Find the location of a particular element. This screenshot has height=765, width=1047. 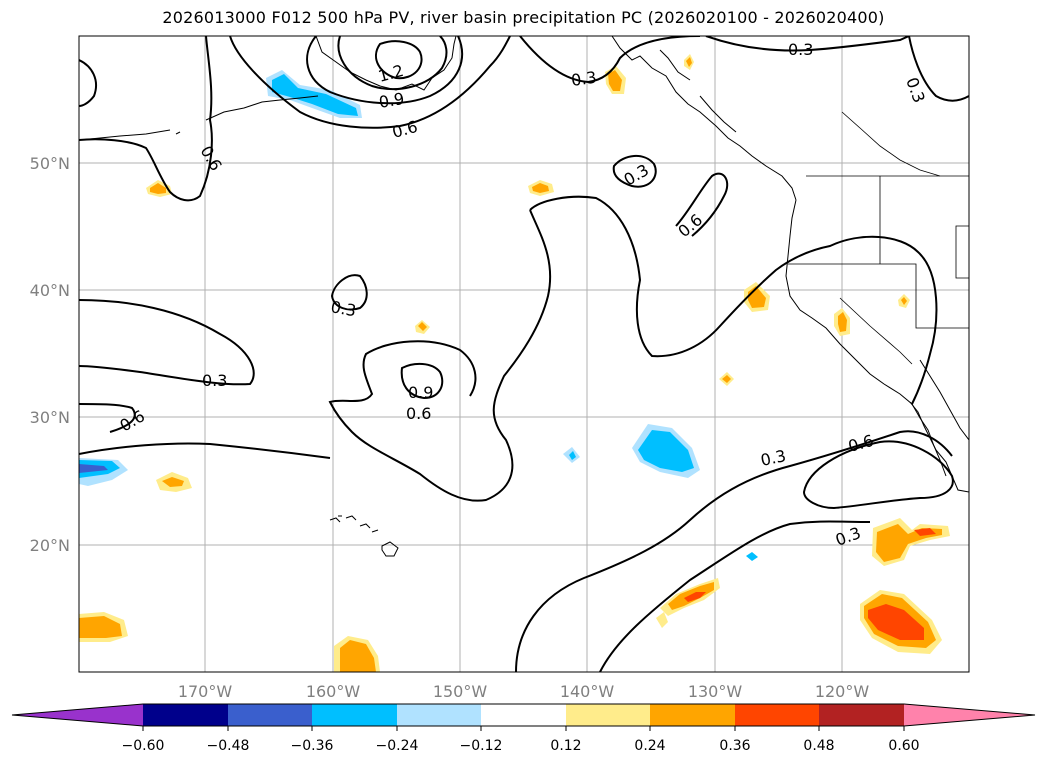

colorbar-tick: −0.36 is located at coordinates (312, 746).